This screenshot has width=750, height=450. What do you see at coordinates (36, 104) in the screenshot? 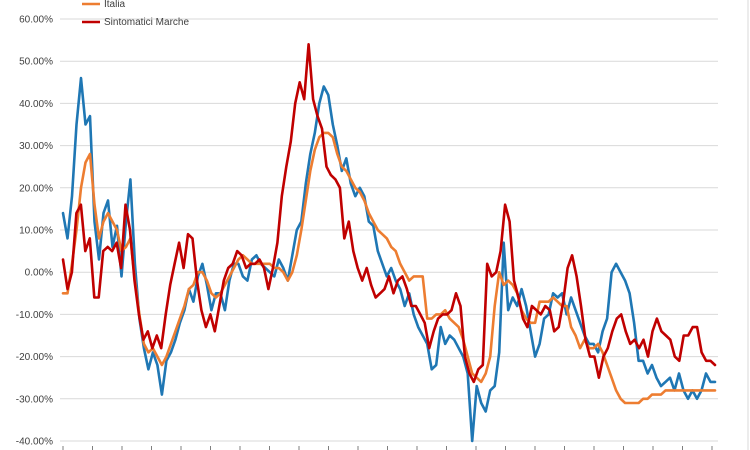
I see `y-tick-label: 40.00%` at bounding box center [36, 104].